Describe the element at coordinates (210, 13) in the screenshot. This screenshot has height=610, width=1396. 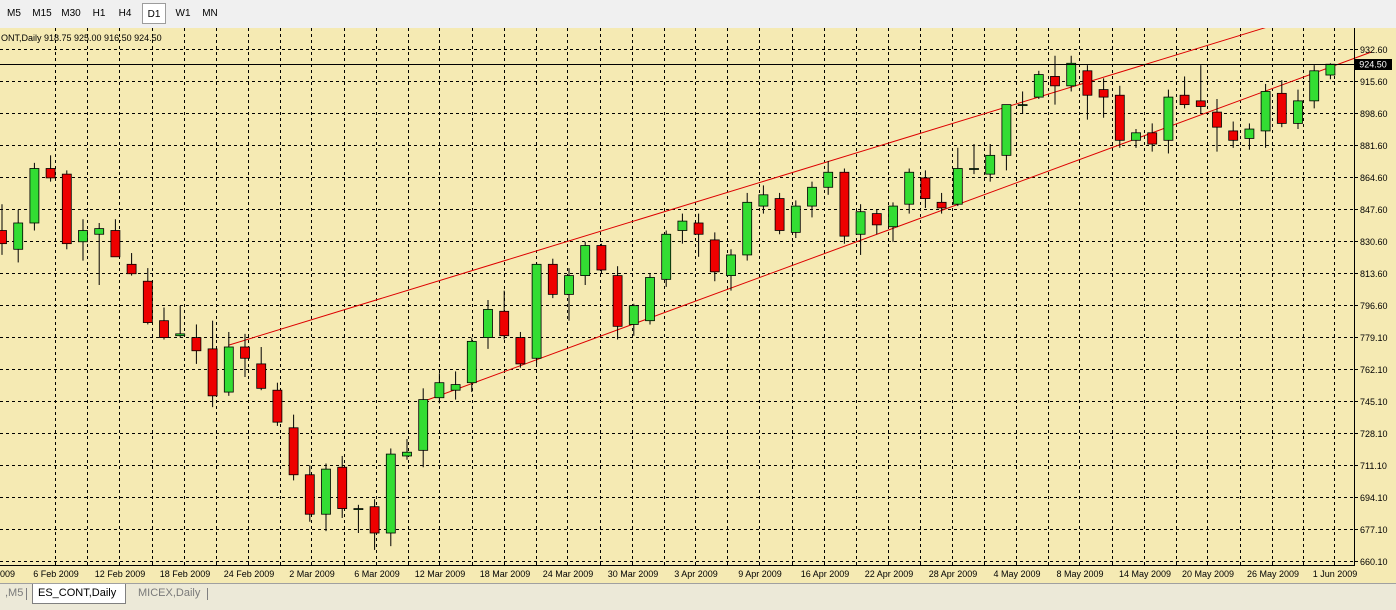
I see `timeframe-button-mn: MN` at that location.